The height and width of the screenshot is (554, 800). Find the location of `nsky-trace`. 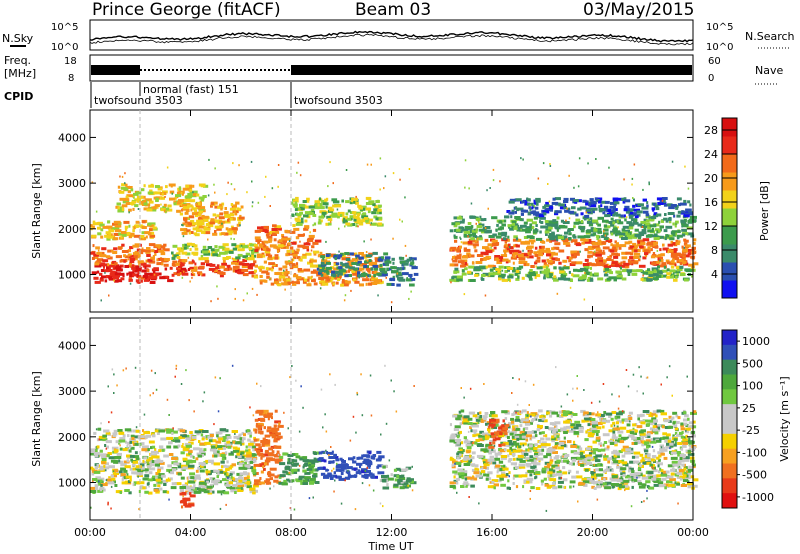

nsky-trace is located at coordinates (391, 36).